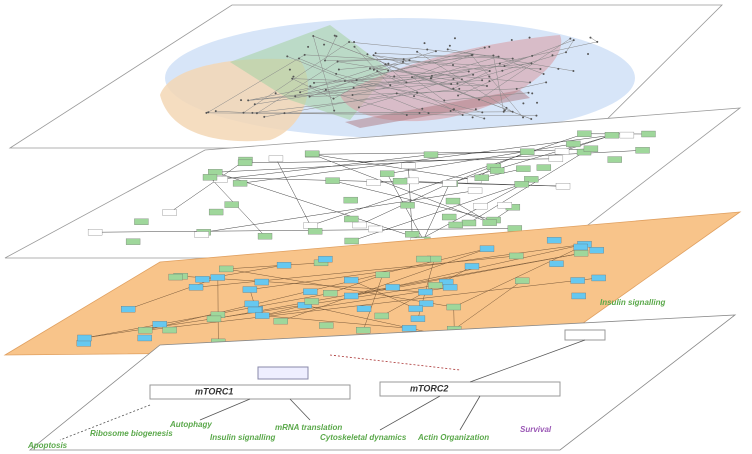 This screenshot has height=454, width=752. Describe the element at coordinates (242, 437) in the screenshot. I see `process-label: Insulin signalling` at that location.